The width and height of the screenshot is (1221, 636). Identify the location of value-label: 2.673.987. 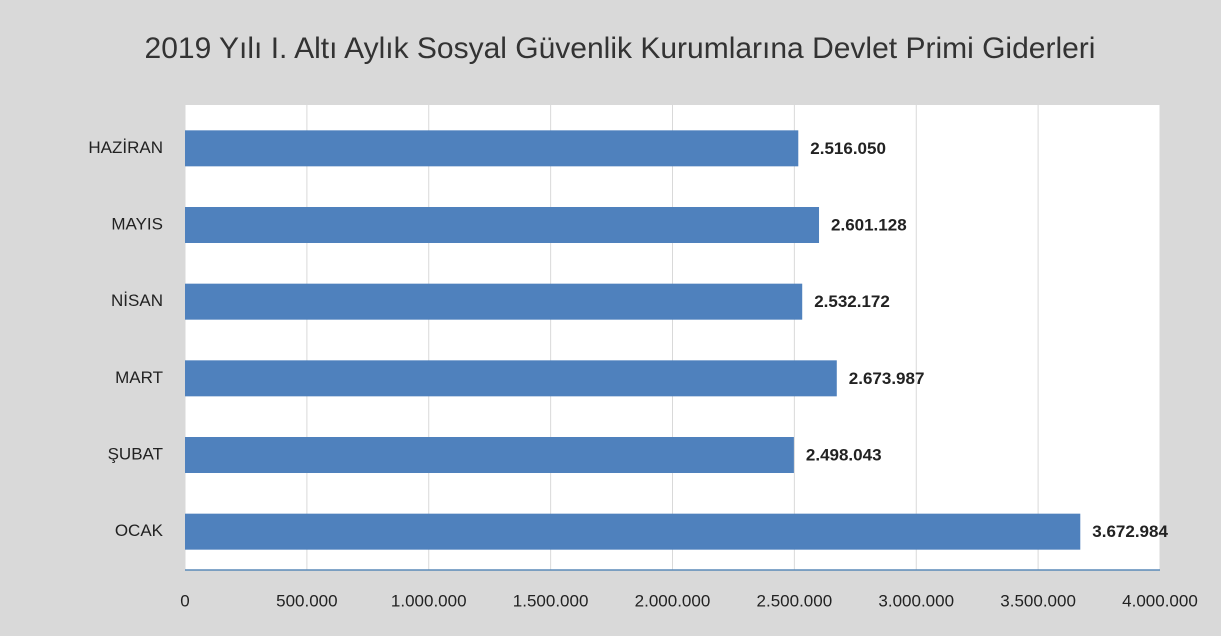
(887, 378).